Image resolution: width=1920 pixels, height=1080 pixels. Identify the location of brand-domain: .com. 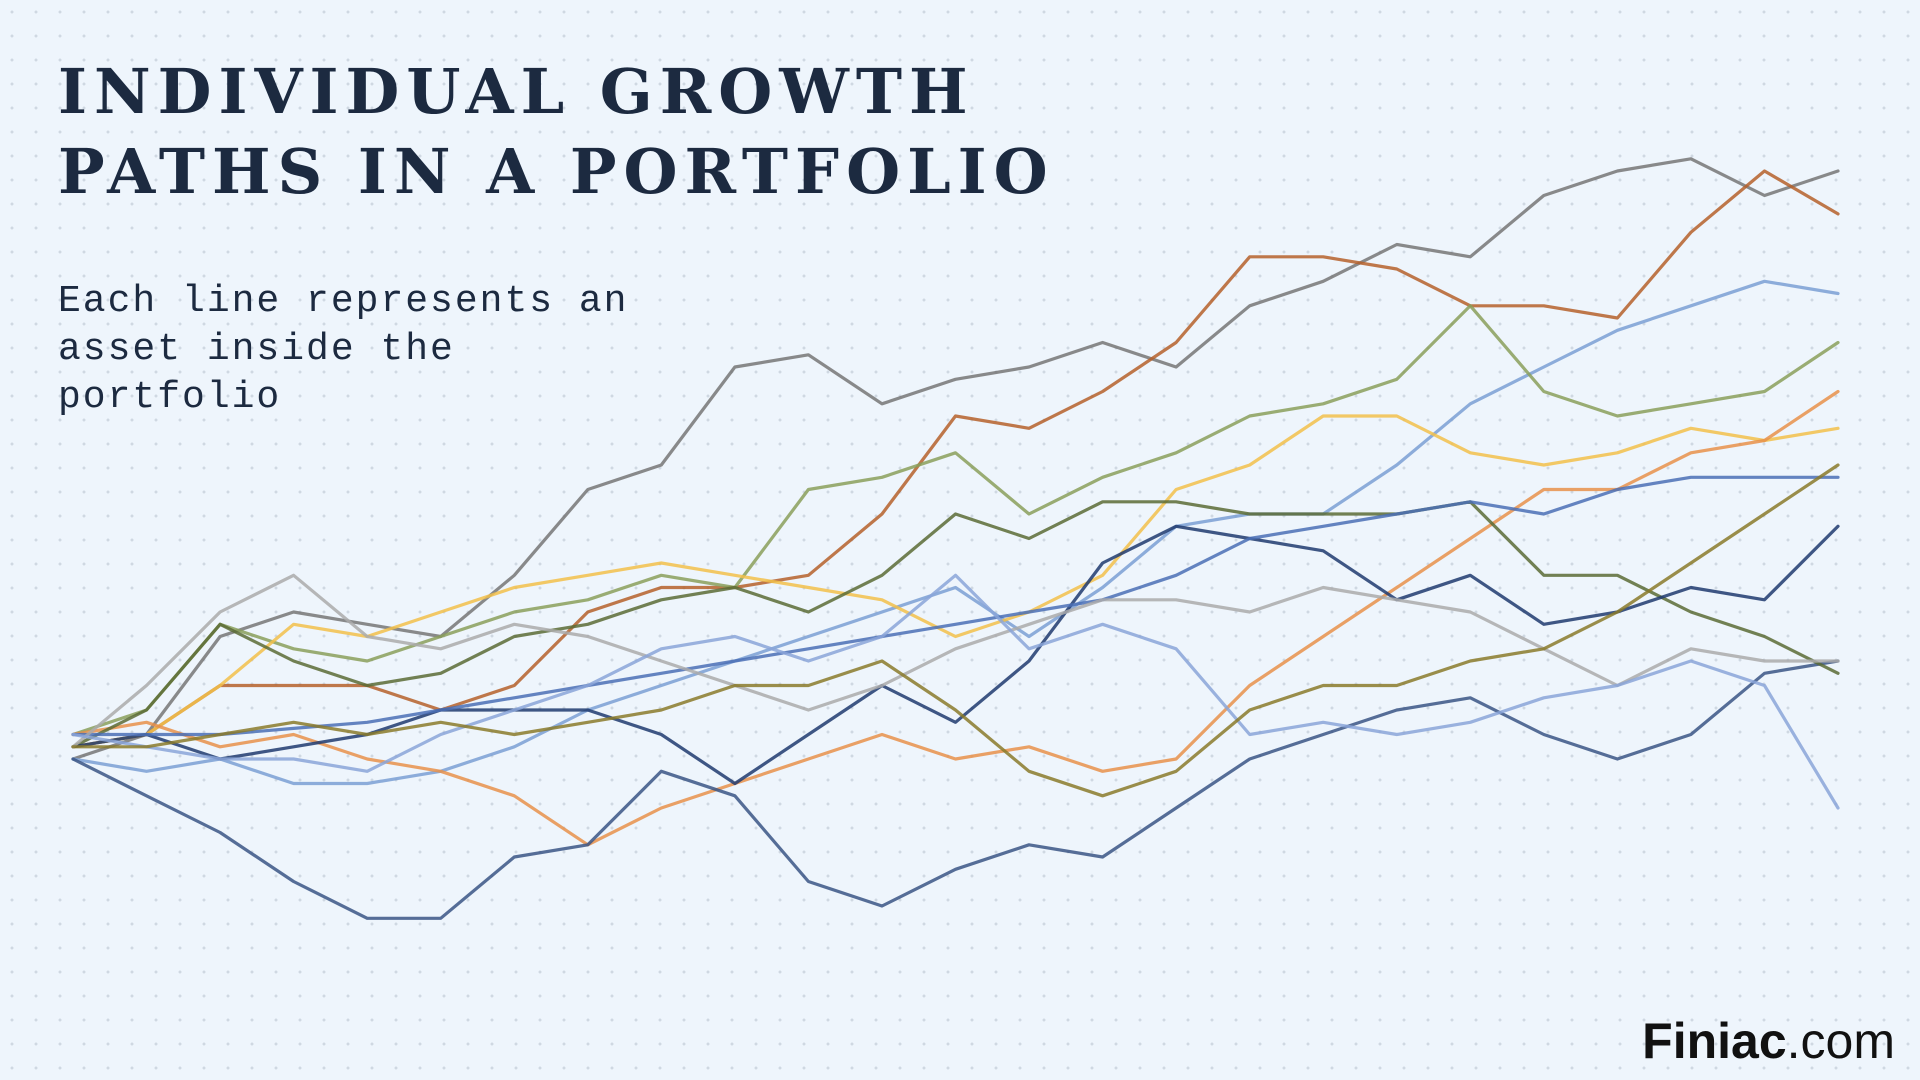
(1841, 1041).